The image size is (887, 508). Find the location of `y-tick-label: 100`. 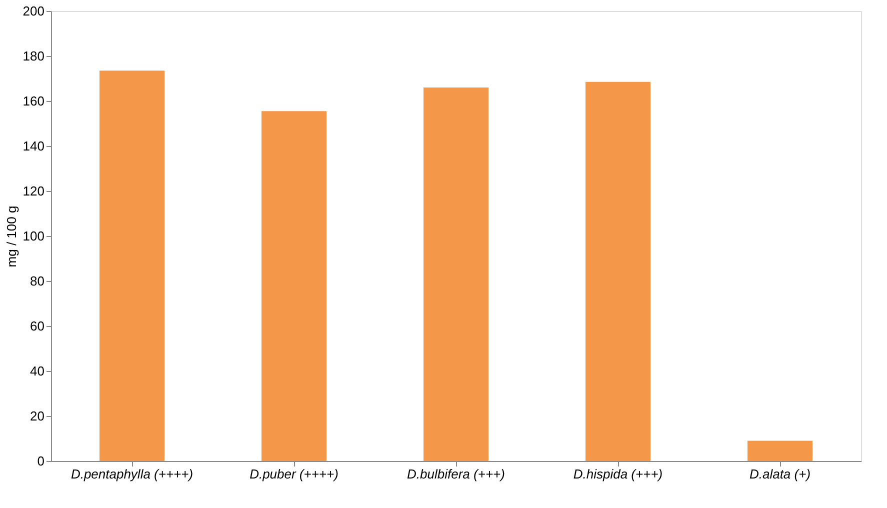

y-tick-label: 100 is located at coordinates (33, 236).